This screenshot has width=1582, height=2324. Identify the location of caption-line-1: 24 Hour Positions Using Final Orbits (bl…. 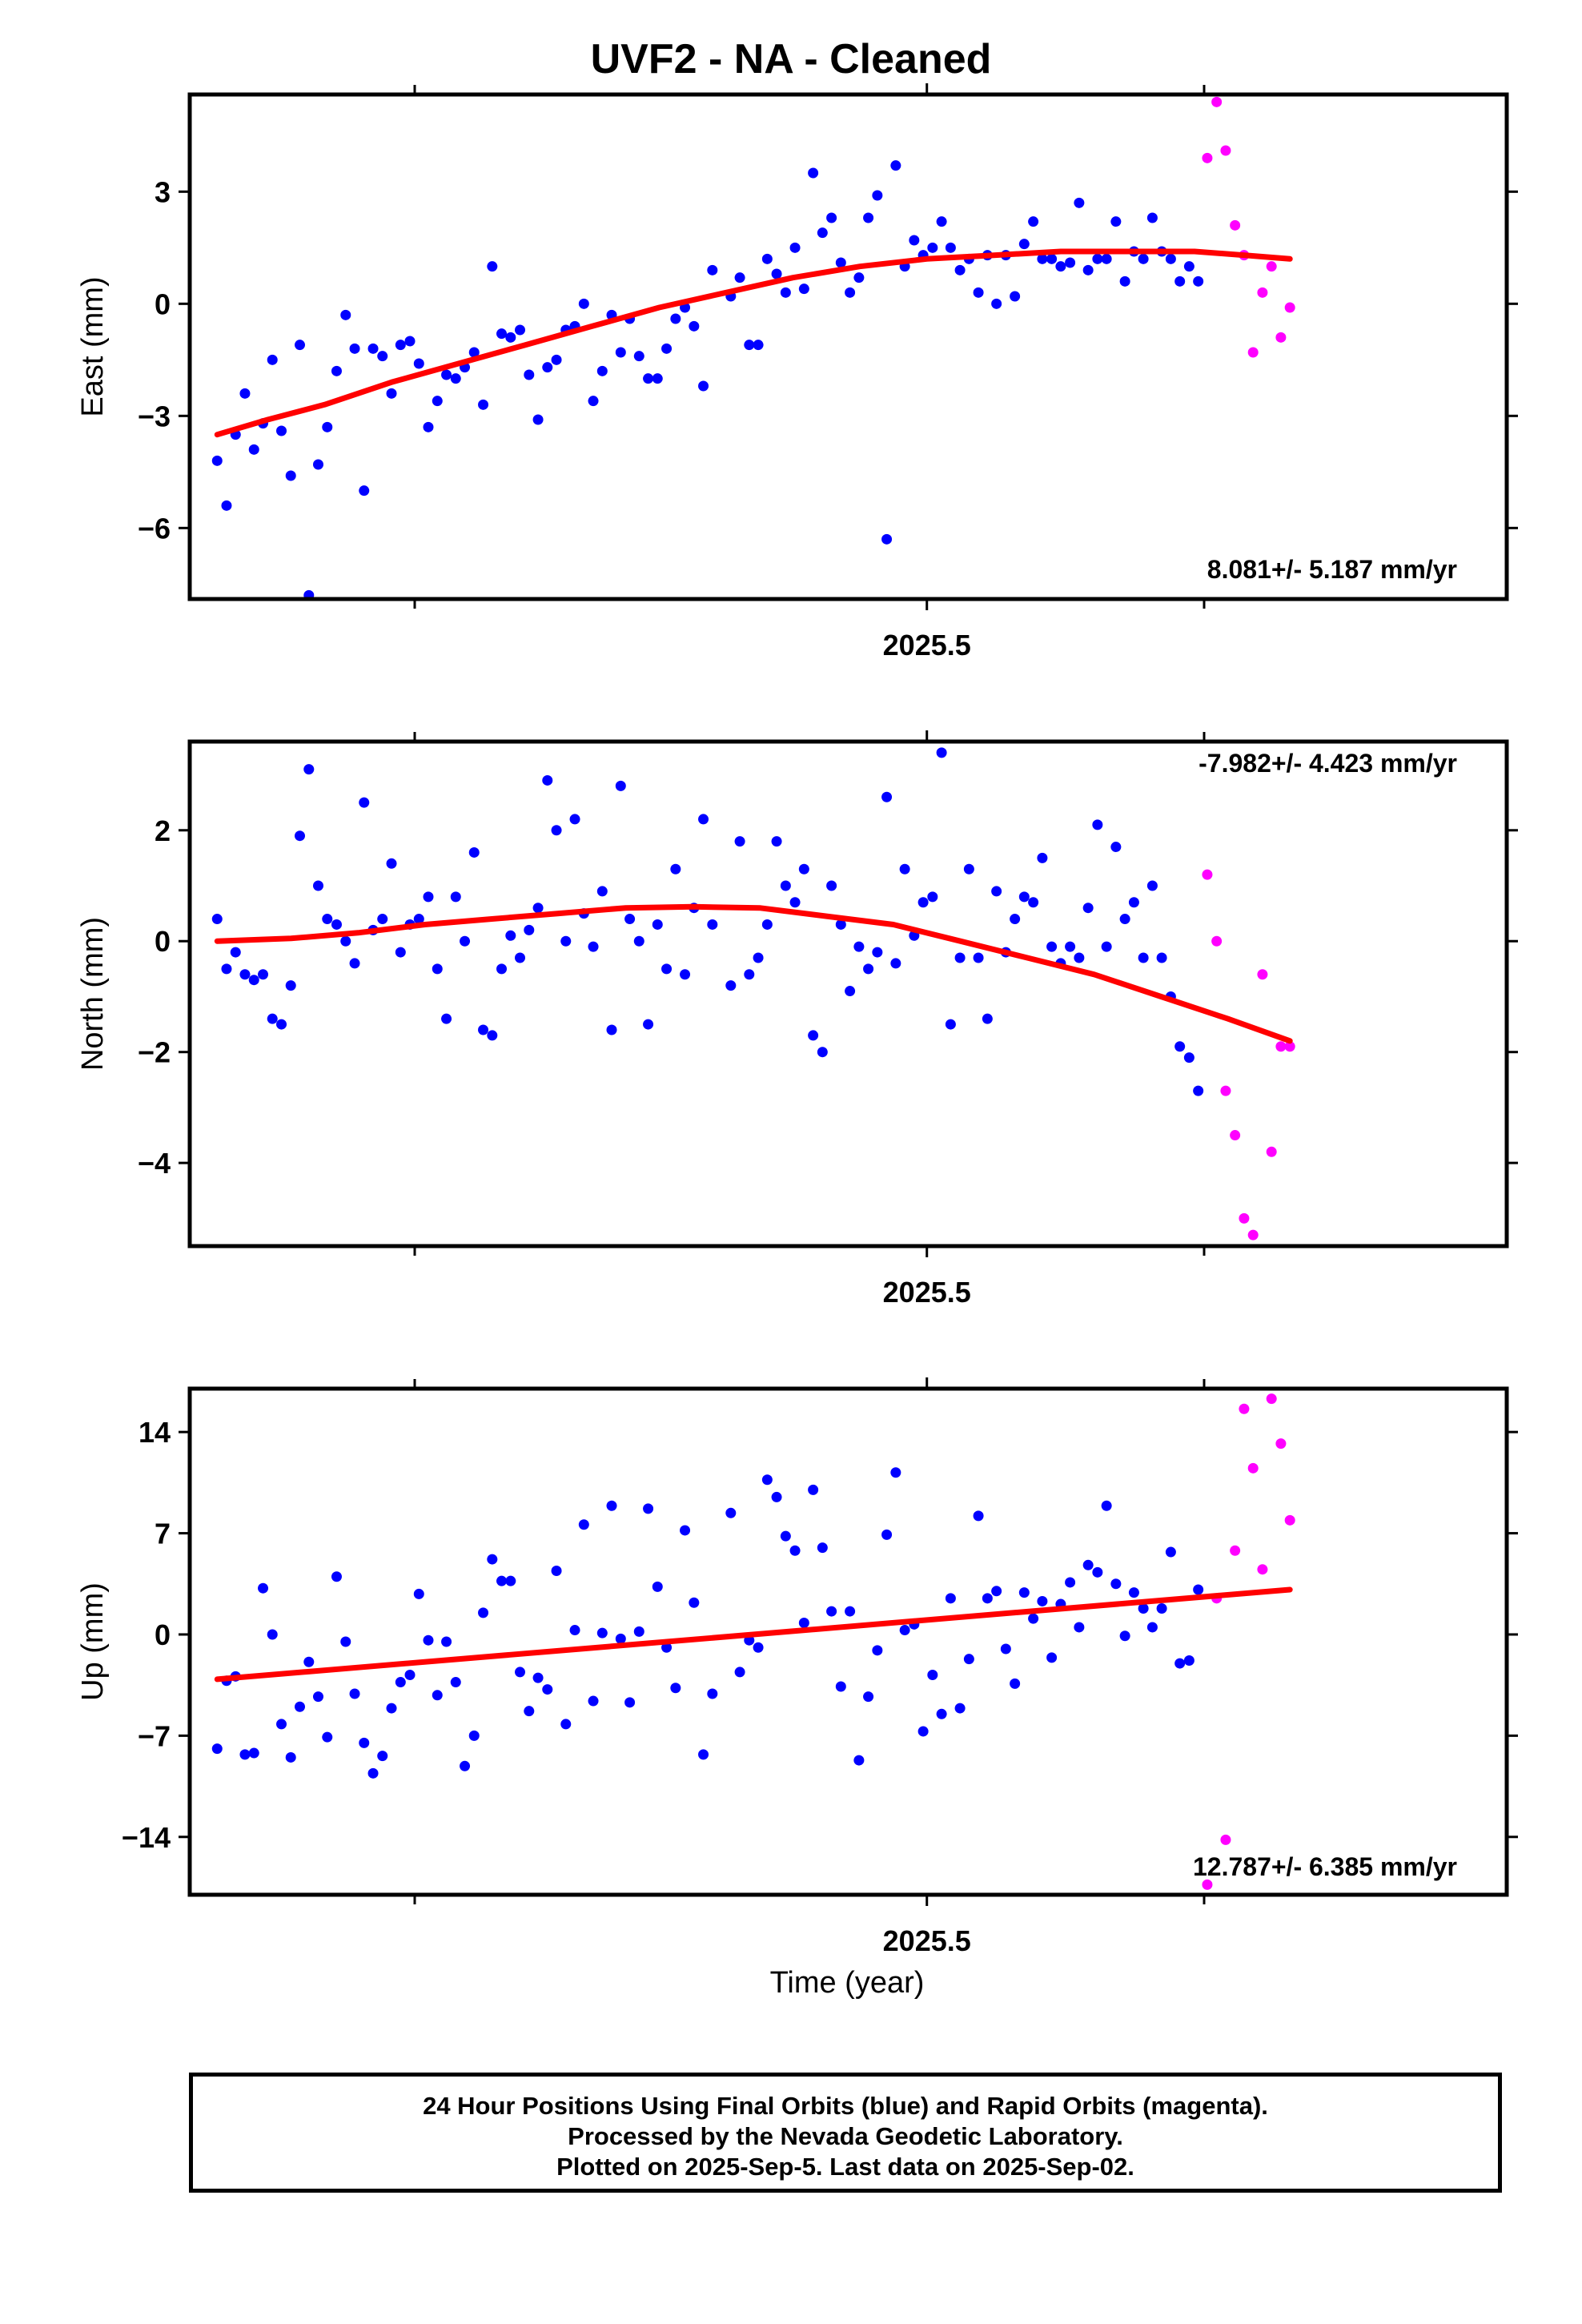
(846, 2106).